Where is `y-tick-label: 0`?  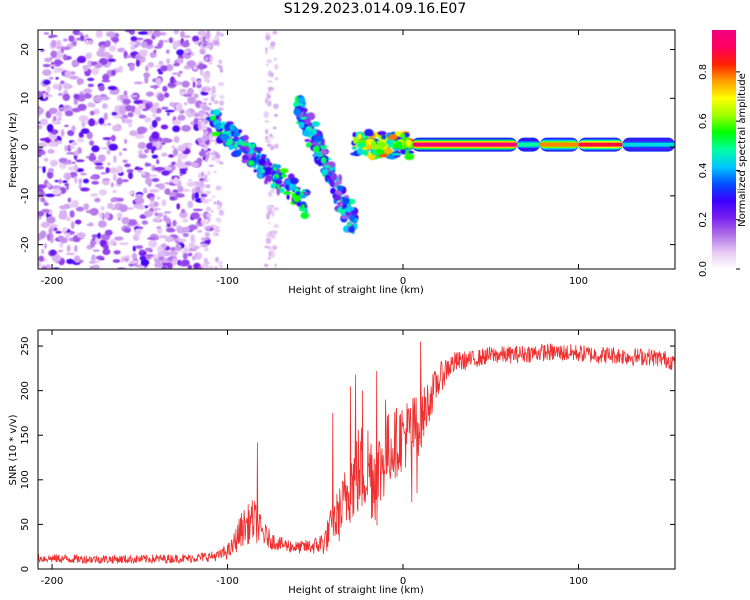
y-tick-label: 0 is located at coordinates (25, 569).